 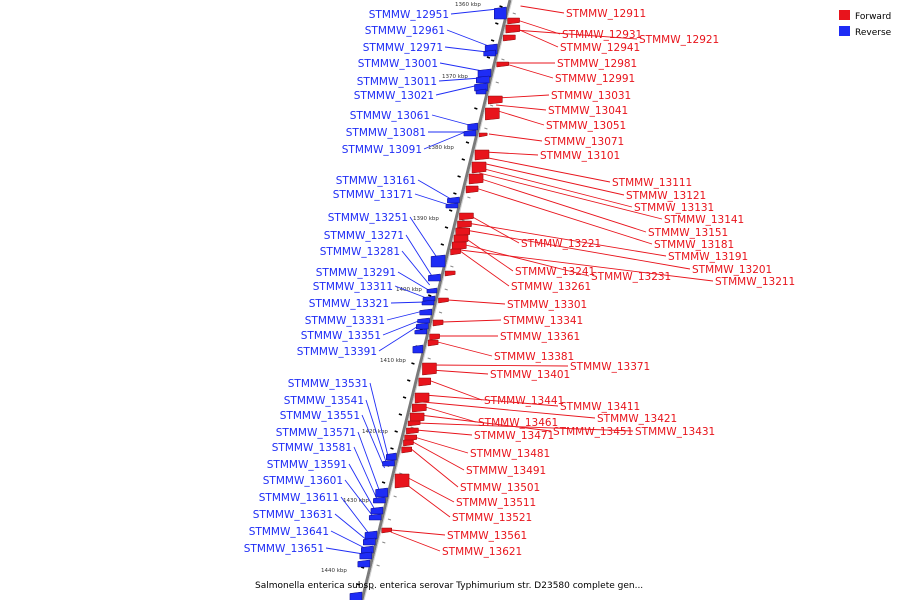 I want to click on forward-gene-label: STMMW_12921, so click(x=679, y=40).